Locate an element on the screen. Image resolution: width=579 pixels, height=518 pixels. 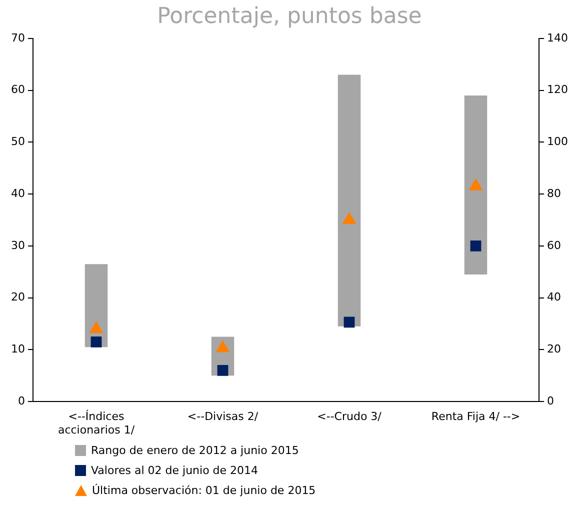
y-tick-label: 50 is located at coordinates (17, 141).